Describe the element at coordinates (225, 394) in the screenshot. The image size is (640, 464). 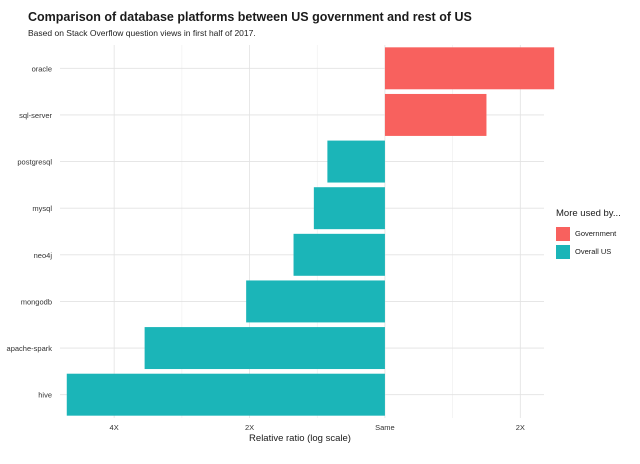
I see `bar-hive` at that location.